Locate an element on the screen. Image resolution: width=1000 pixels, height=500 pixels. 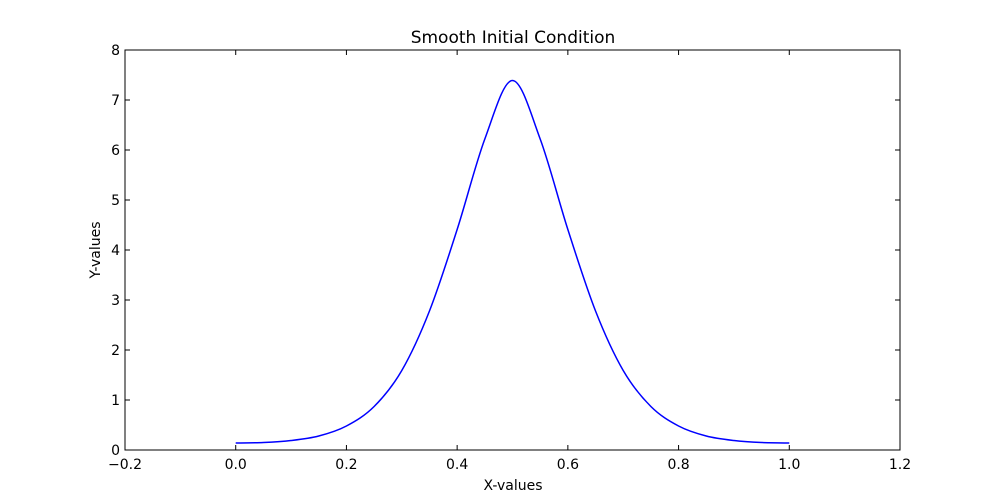
y-axis-label: Y-values is located at coordinates (96, 250).